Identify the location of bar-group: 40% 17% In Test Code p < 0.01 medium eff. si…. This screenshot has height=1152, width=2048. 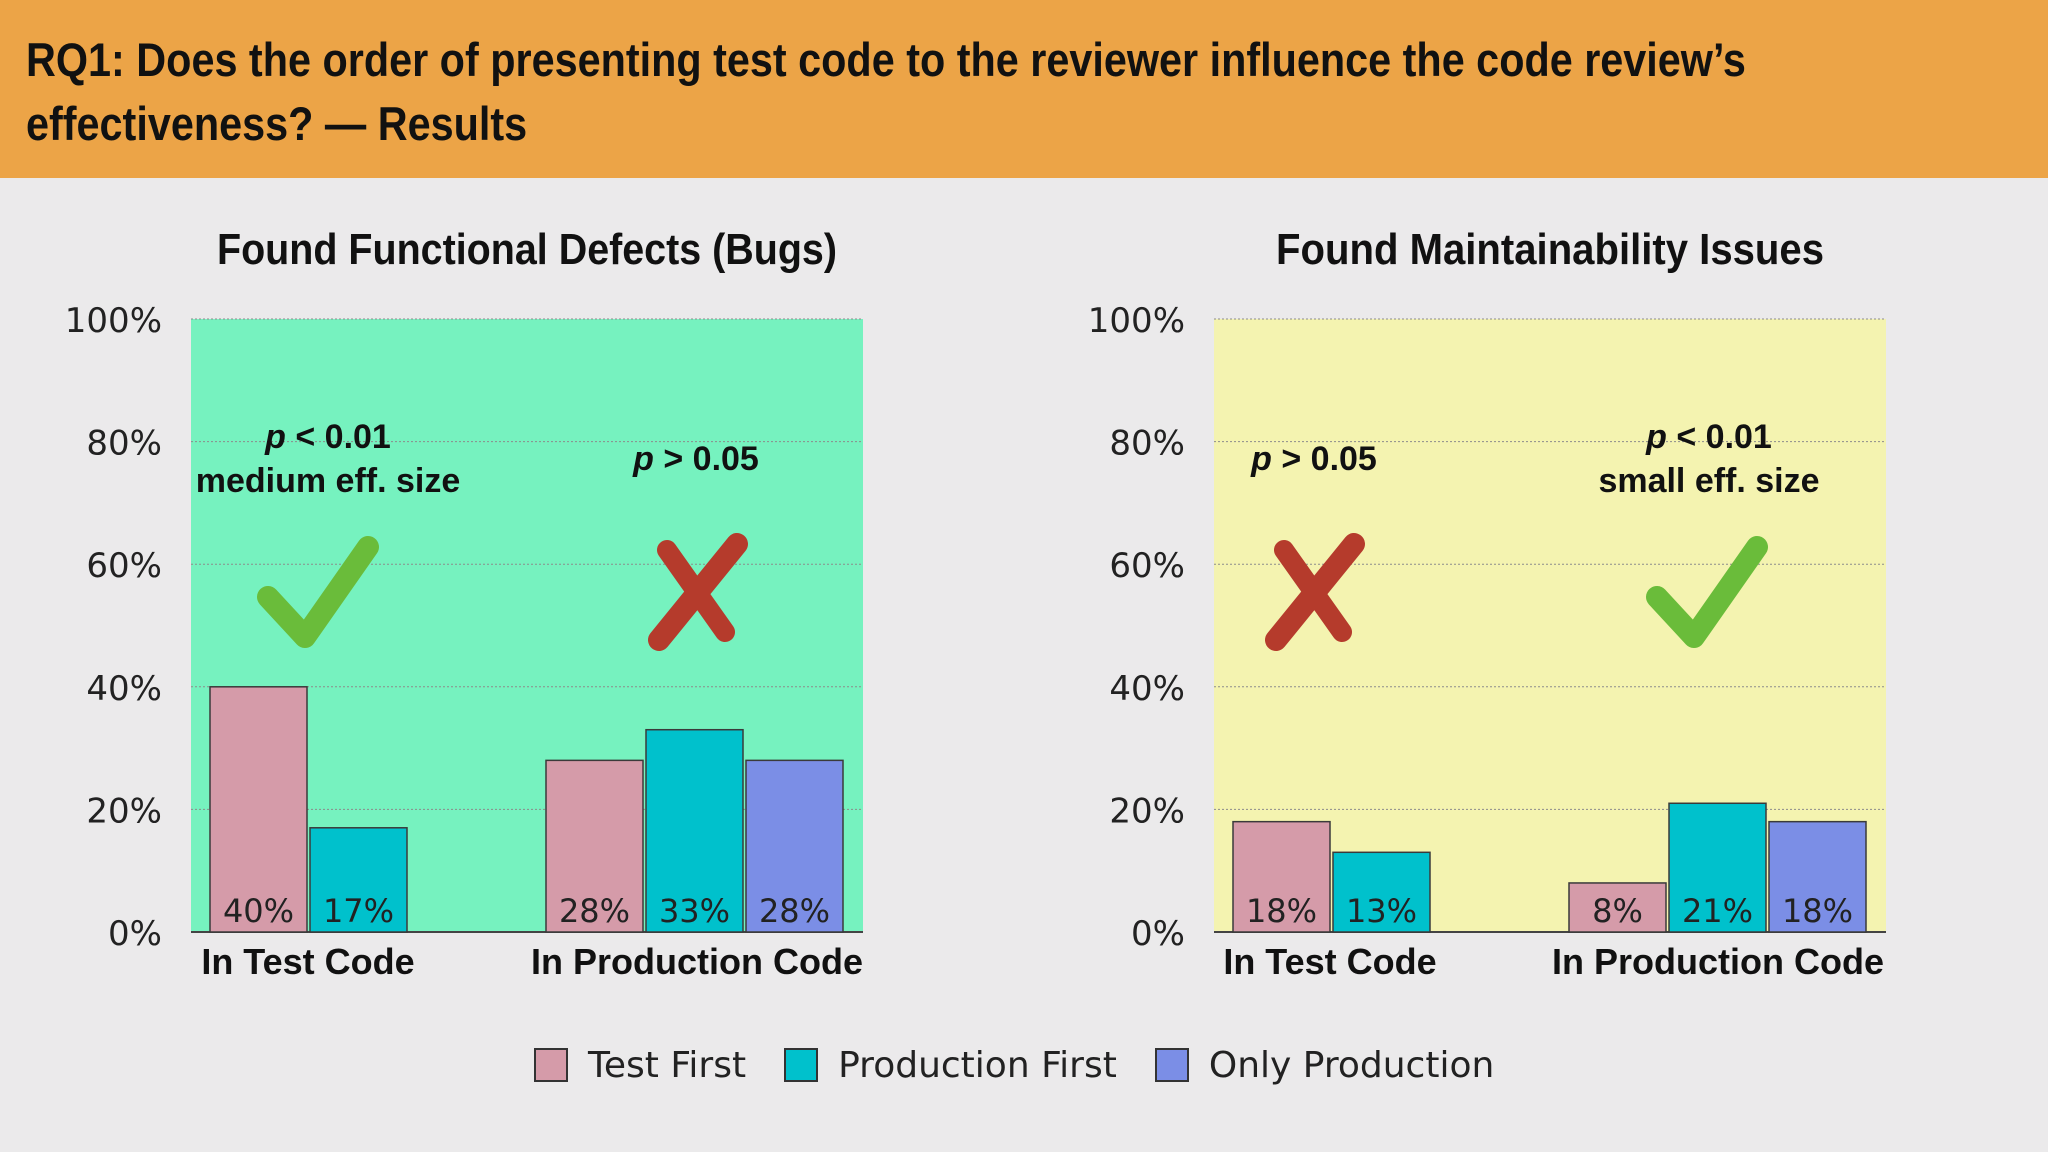
(328, 700).